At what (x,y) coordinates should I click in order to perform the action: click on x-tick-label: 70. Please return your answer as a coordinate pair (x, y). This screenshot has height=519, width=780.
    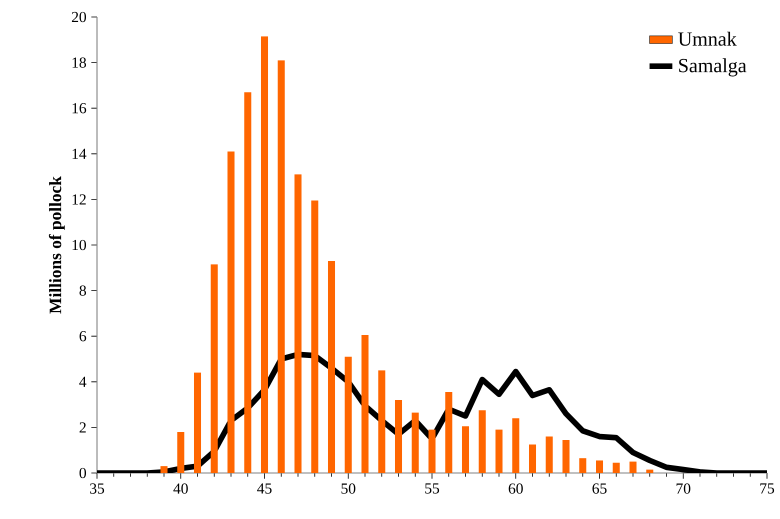
    Looking at the image, I should click on (683, 488).